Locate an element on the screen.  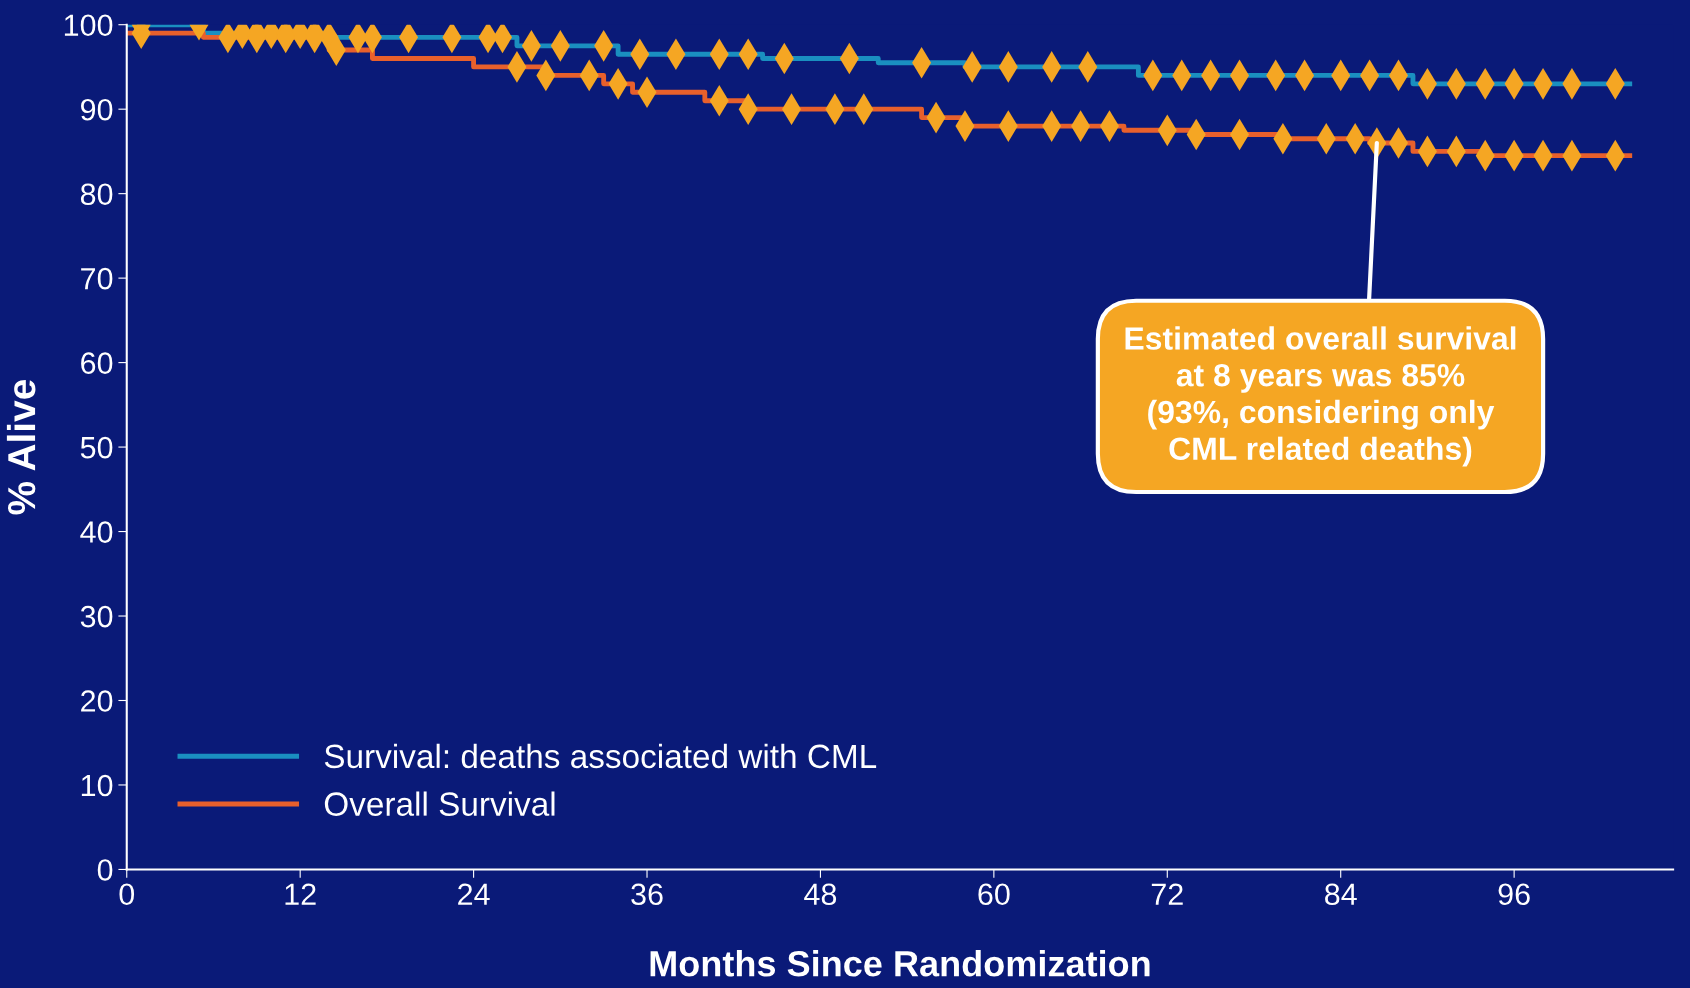
y-tick-label: 0 is located at coordinates (105, 870).